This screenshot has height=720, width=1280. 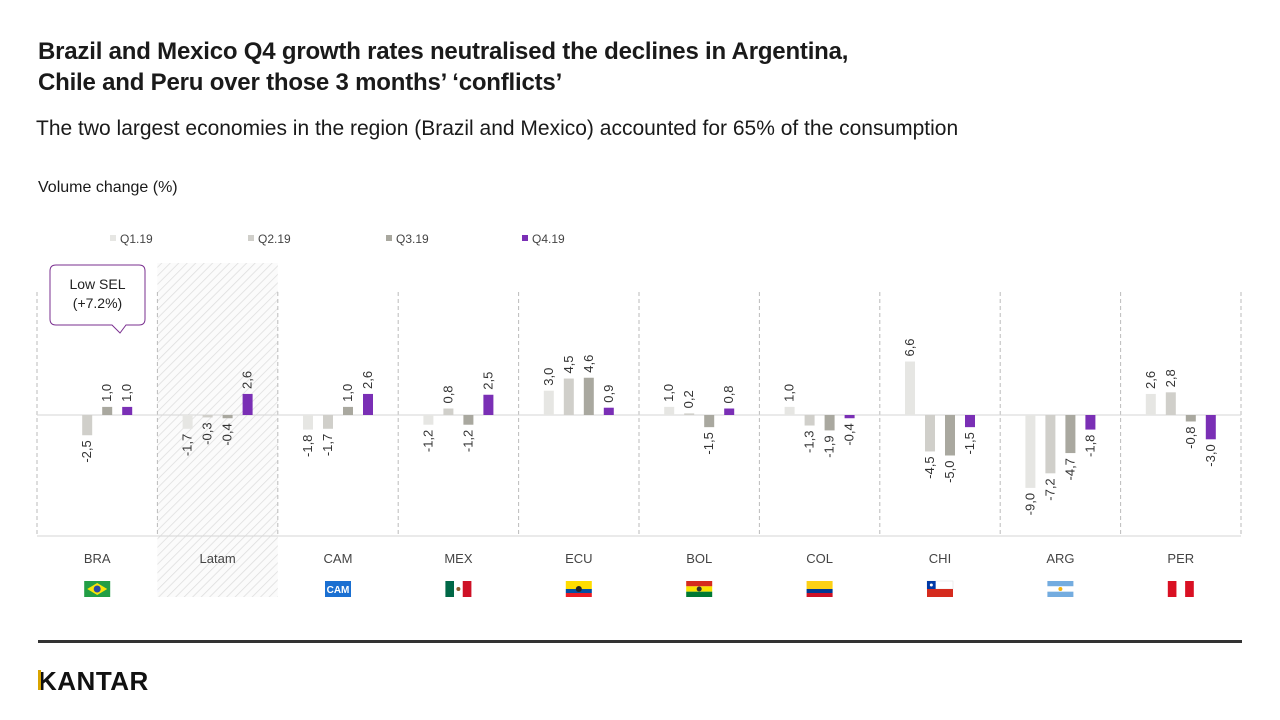 What do you see at coordinates (468, 420) in the screenshot?
I see `bar-mex-q3.19` at bounding box center [468, 420].